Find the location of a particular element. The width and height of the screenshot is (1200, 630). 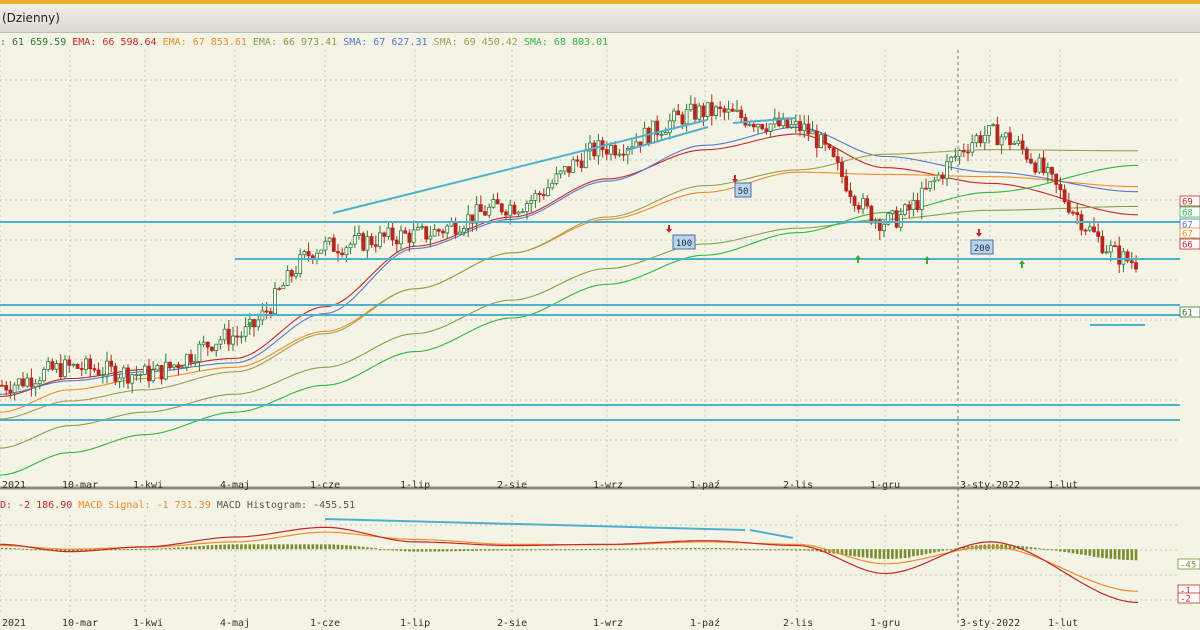

ma-cross-badge-box is located at coordinates (982, 247).